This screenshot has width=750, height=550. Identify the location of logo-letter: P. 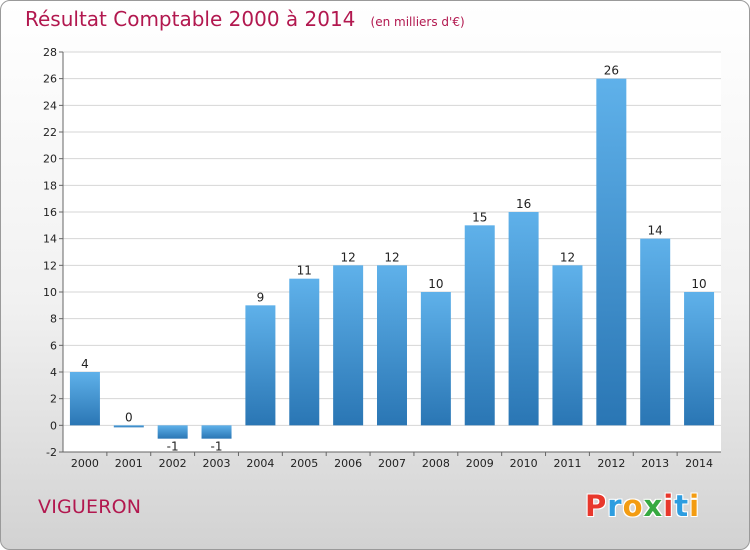
(596, 506).